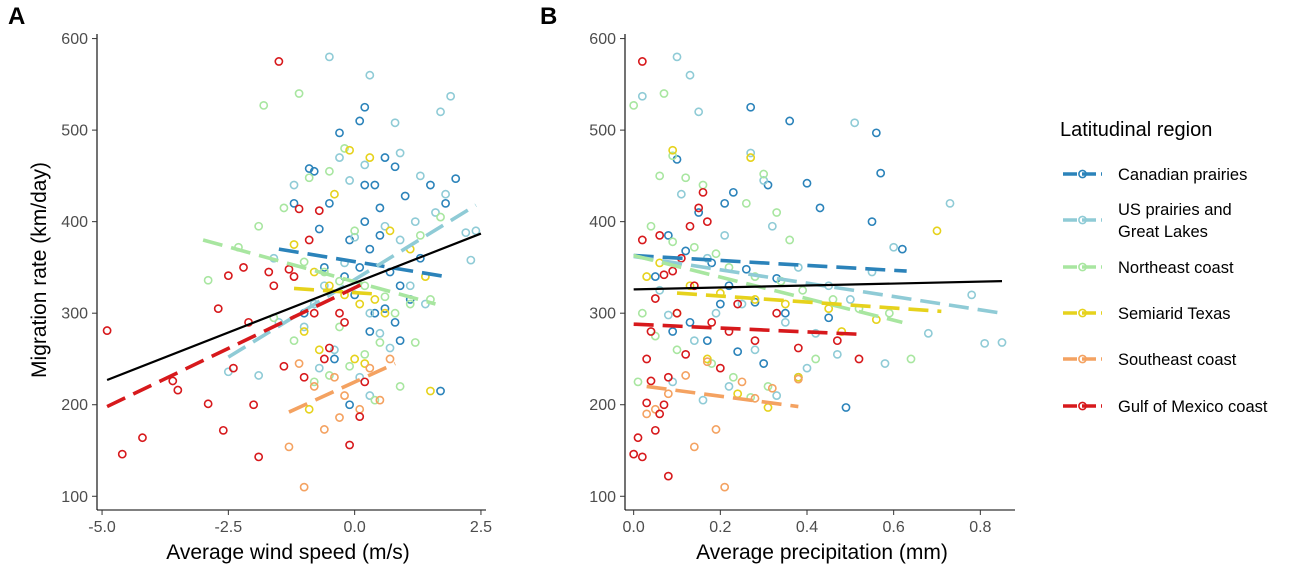  I want to click on legend-label: Semiarid Texas, so click(1174, 314).